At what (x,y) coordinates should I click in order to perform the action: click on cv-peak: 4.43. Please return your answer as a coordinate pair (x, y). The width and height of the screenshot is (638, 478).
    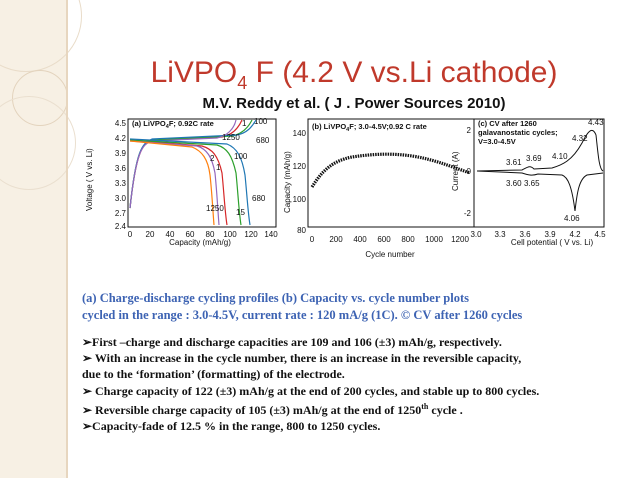
    Looking at the image, I should click on (596, 122).